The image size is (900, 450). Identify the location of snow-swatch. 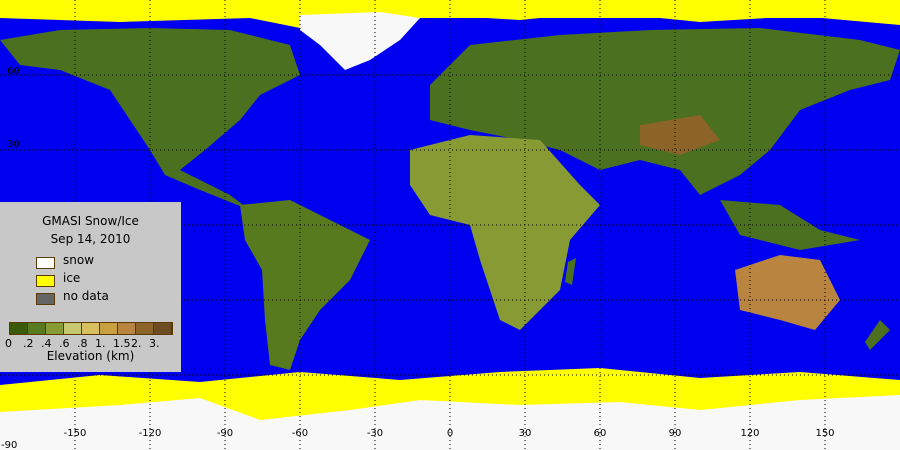
(45, 263).